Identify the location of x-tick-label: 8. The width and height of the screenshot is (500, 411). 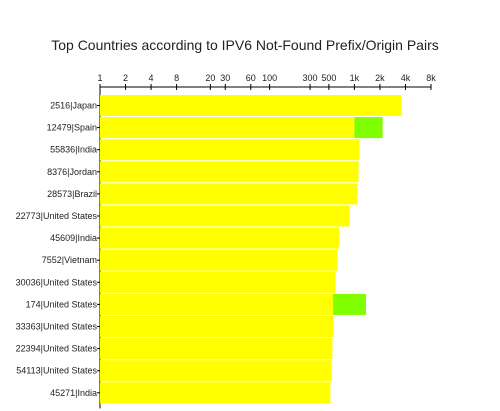
(176, 78).